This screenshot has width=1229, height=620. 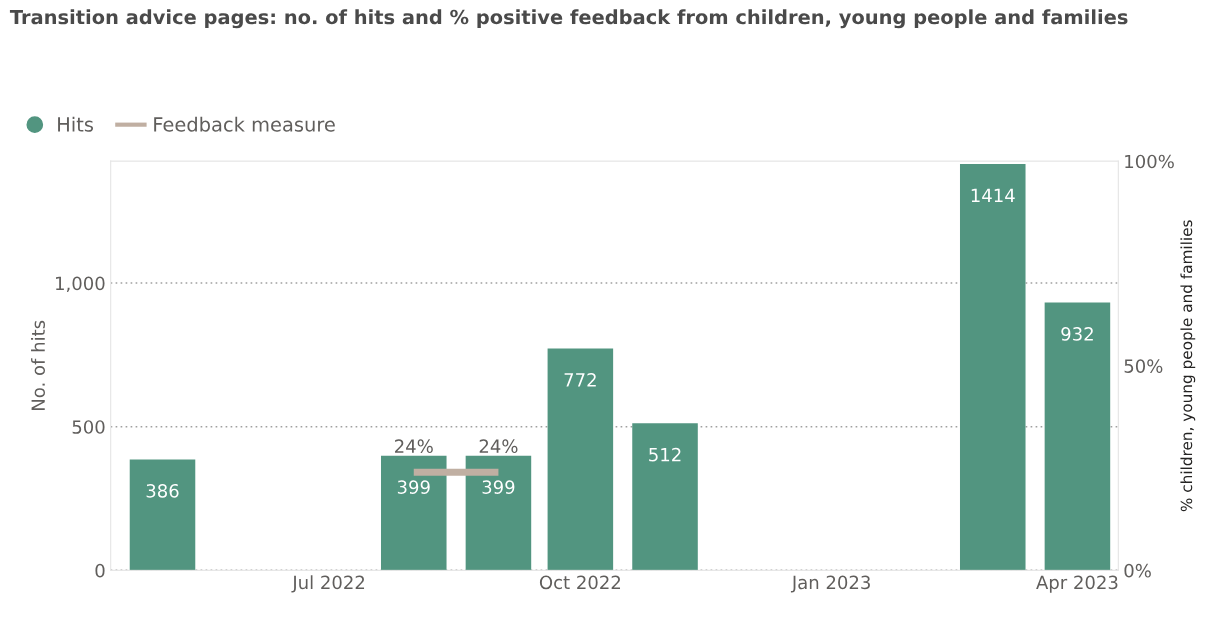 What do you see at coordinates (88, 427) in the screenshot?
I see `y-tick-label: 500` at bounding box center [88, 427].